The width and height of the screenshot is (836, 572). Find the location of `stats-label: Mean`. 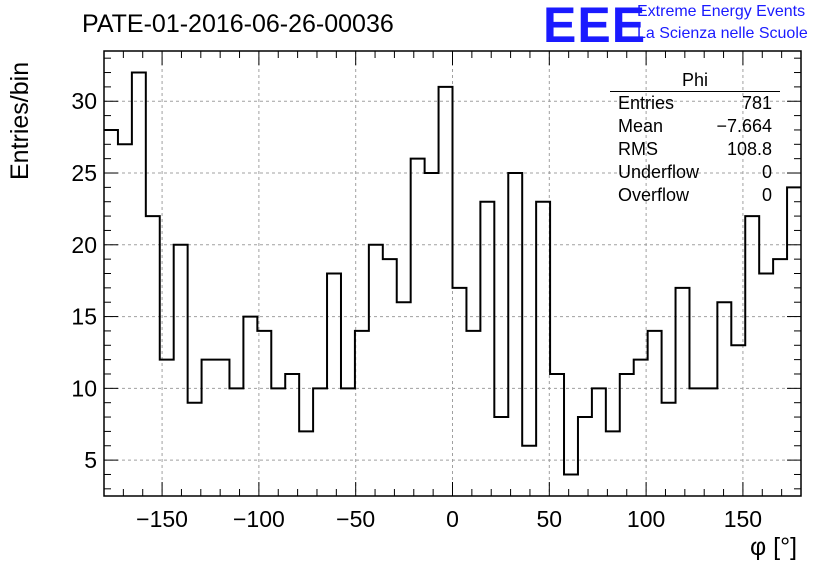

stats-label: Mean is located at coordinates (641, 126).